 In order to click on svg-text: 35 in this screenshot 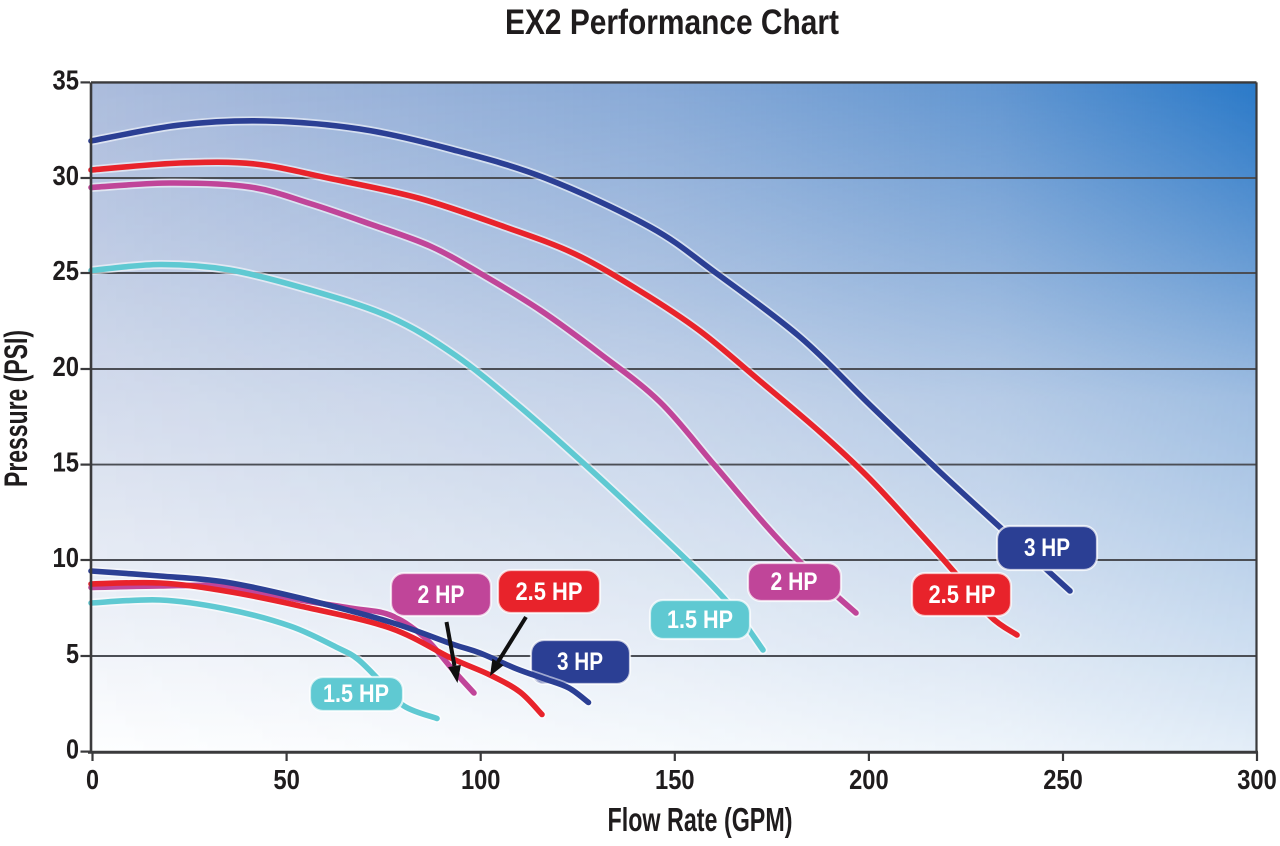, I will do `click(66, 79)`.